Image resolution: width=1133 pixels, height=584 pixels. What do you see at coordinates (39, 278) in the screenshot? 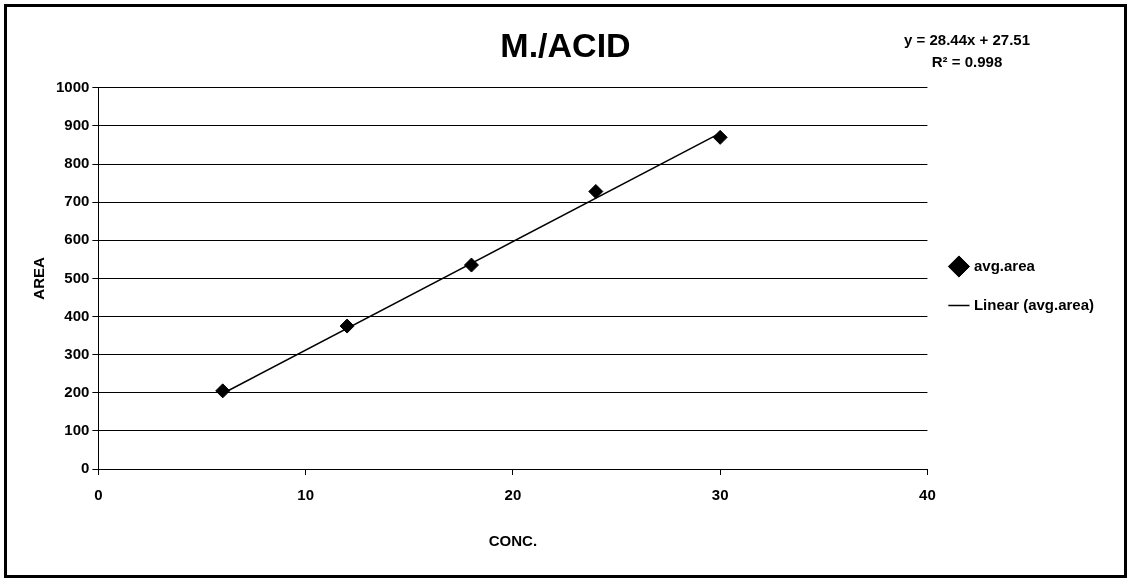
I see `y-axis-title: AREA` at bounding box center [39, 278].